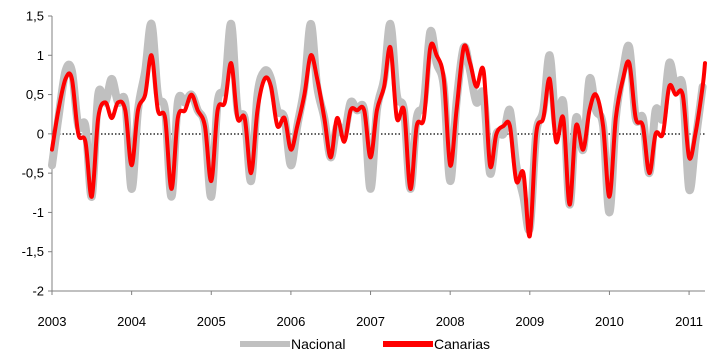 This screenshot has width=707, height=353. I want to click on y-axis-ticks: 1,5 1 0,5 0 -0,5 -1 -1,5 -2, so click(37, 154).